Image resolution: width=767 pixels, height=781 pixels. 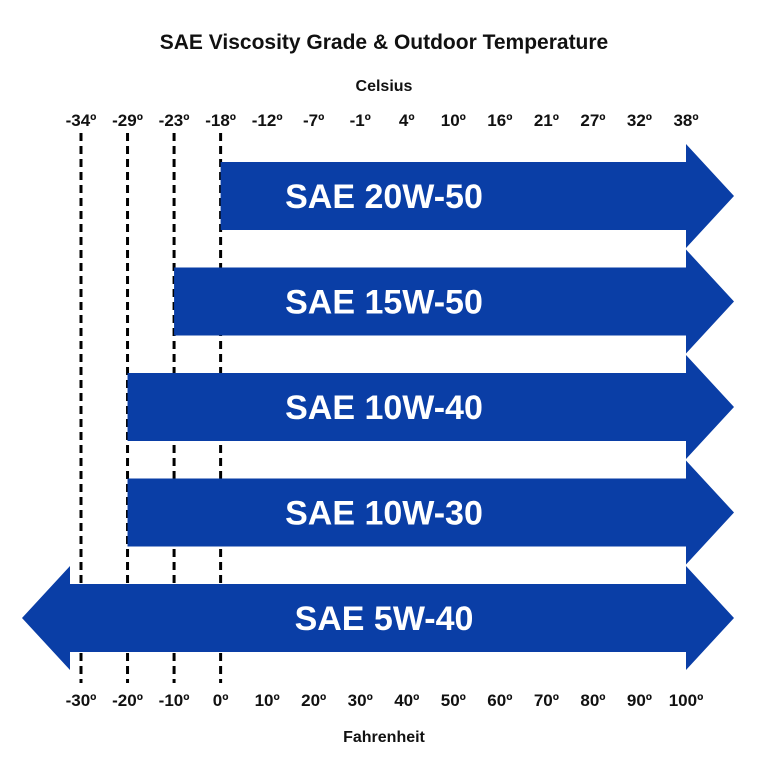 What do you see at coordinates (174, 120) in the screenshot?
I see `celsius-tick-label: -23º` at bounding box center [174, 120].